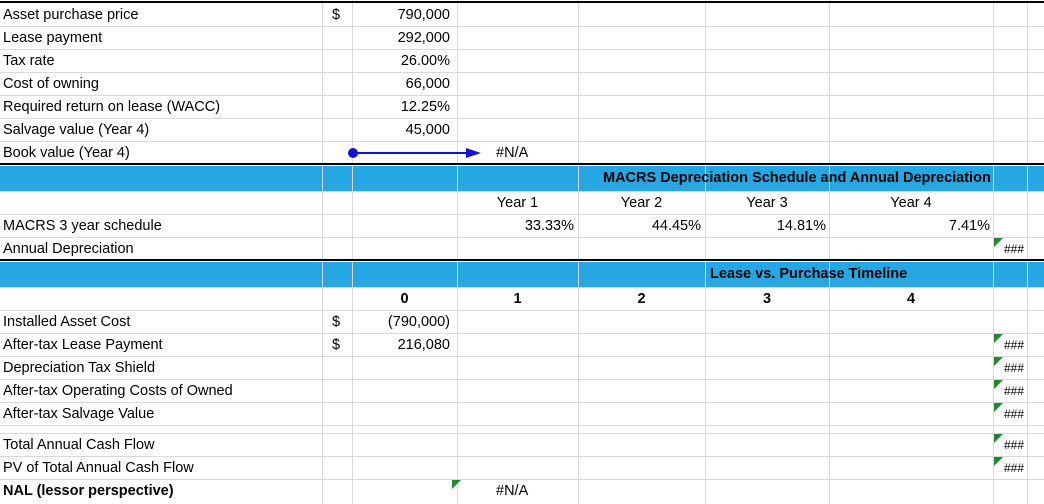  Describe the element at coordinates (423, 38) in the screenshot. I see `input-value-lease-payment: 292,000` at that location.